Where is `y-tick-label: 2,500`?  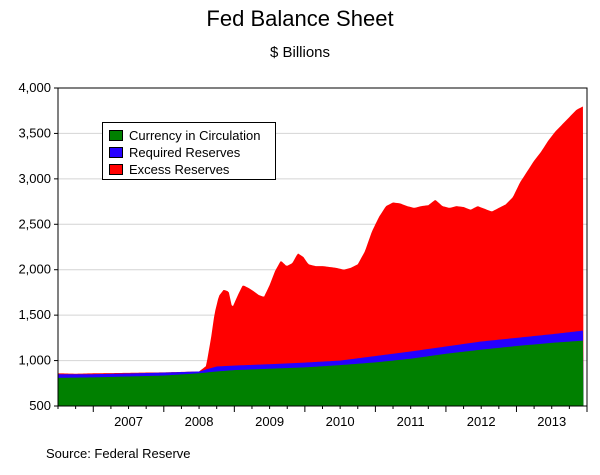 y-tick-label: 2,500 is located at coordinates (34, 223).